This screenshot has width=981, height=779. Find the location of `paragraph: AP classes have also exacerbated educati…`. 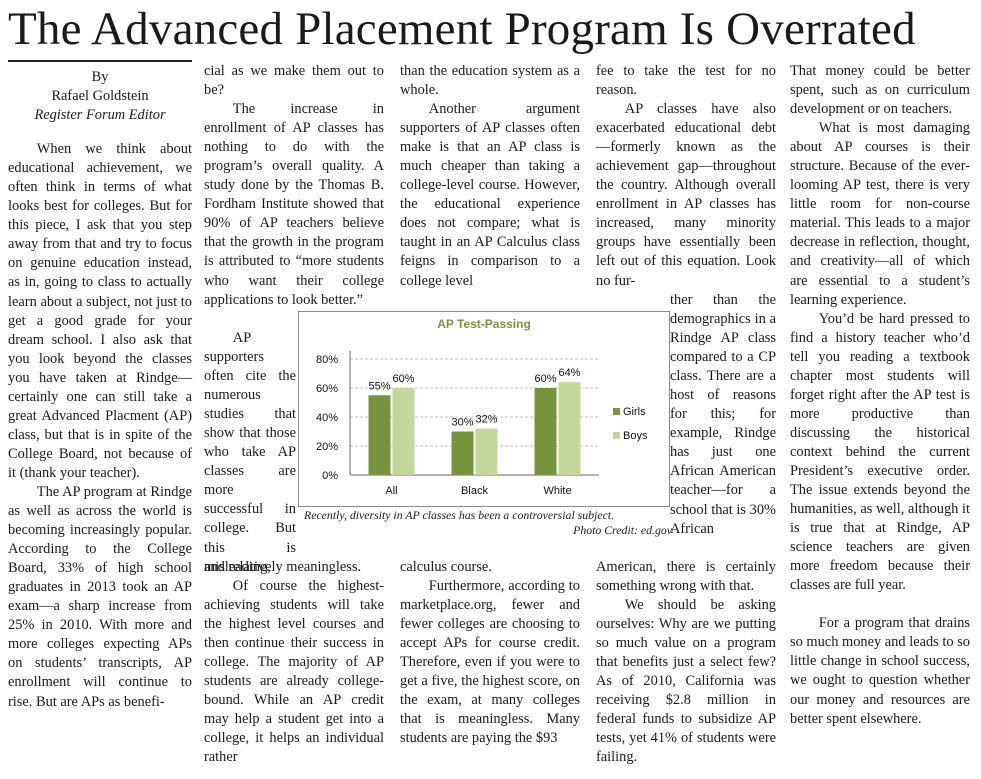

paragraph: AP classes have also exacerbated educati… is located at coordinates (686, 195).